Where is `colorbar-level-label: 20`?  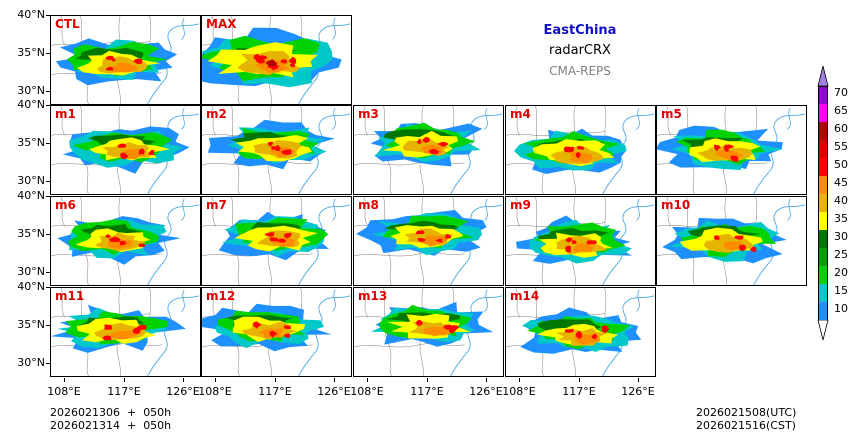 colorbar-level-label: 20 is located at coordinates (841, 272).